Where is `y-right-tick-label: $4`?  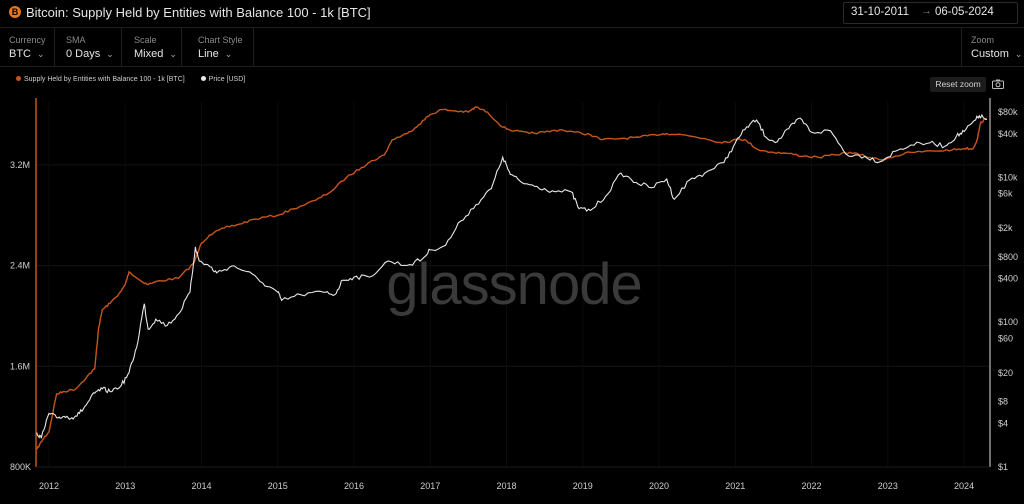
y-right-tick-label: $4 is located at coordinates (1003, 423).